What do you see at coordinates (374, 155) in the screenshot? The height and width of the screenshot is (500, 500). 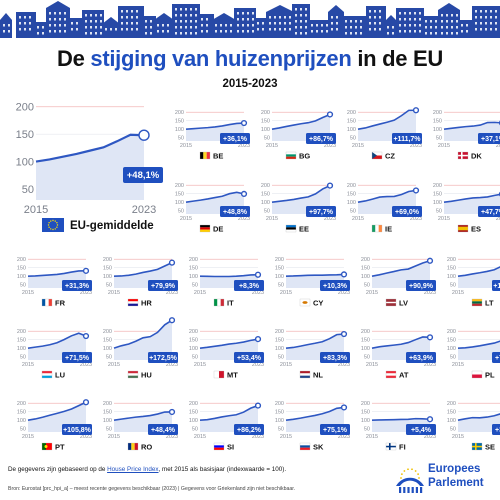 I see `flag-triangle` at bounding box center [374, 155].